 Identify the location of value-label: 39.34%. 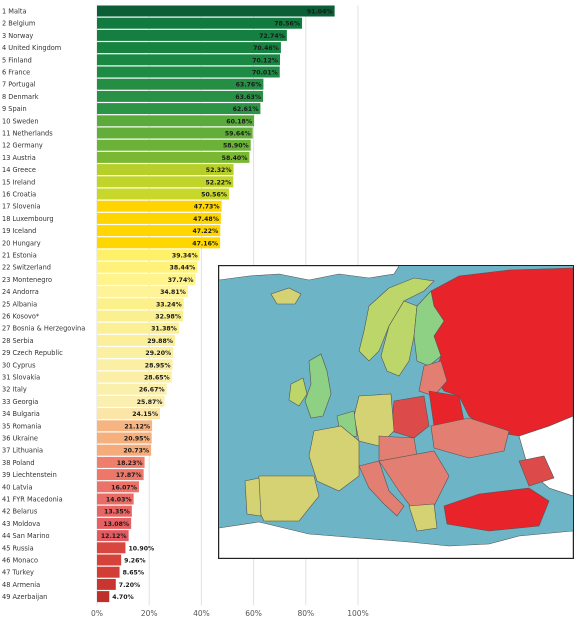
(185, 256).